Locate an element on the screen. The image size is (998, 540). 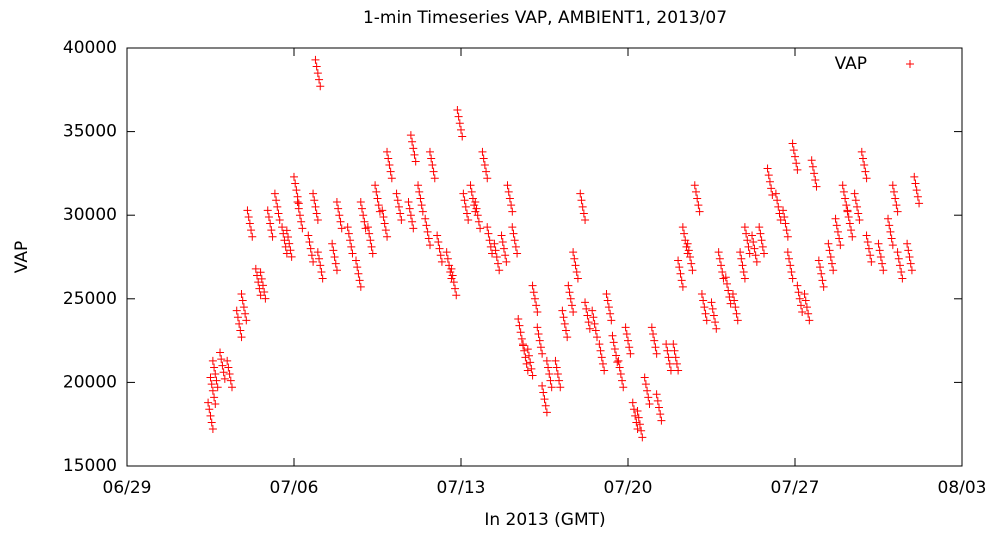
x-tick-label: 08/03 is located at coordinates (962, 488).